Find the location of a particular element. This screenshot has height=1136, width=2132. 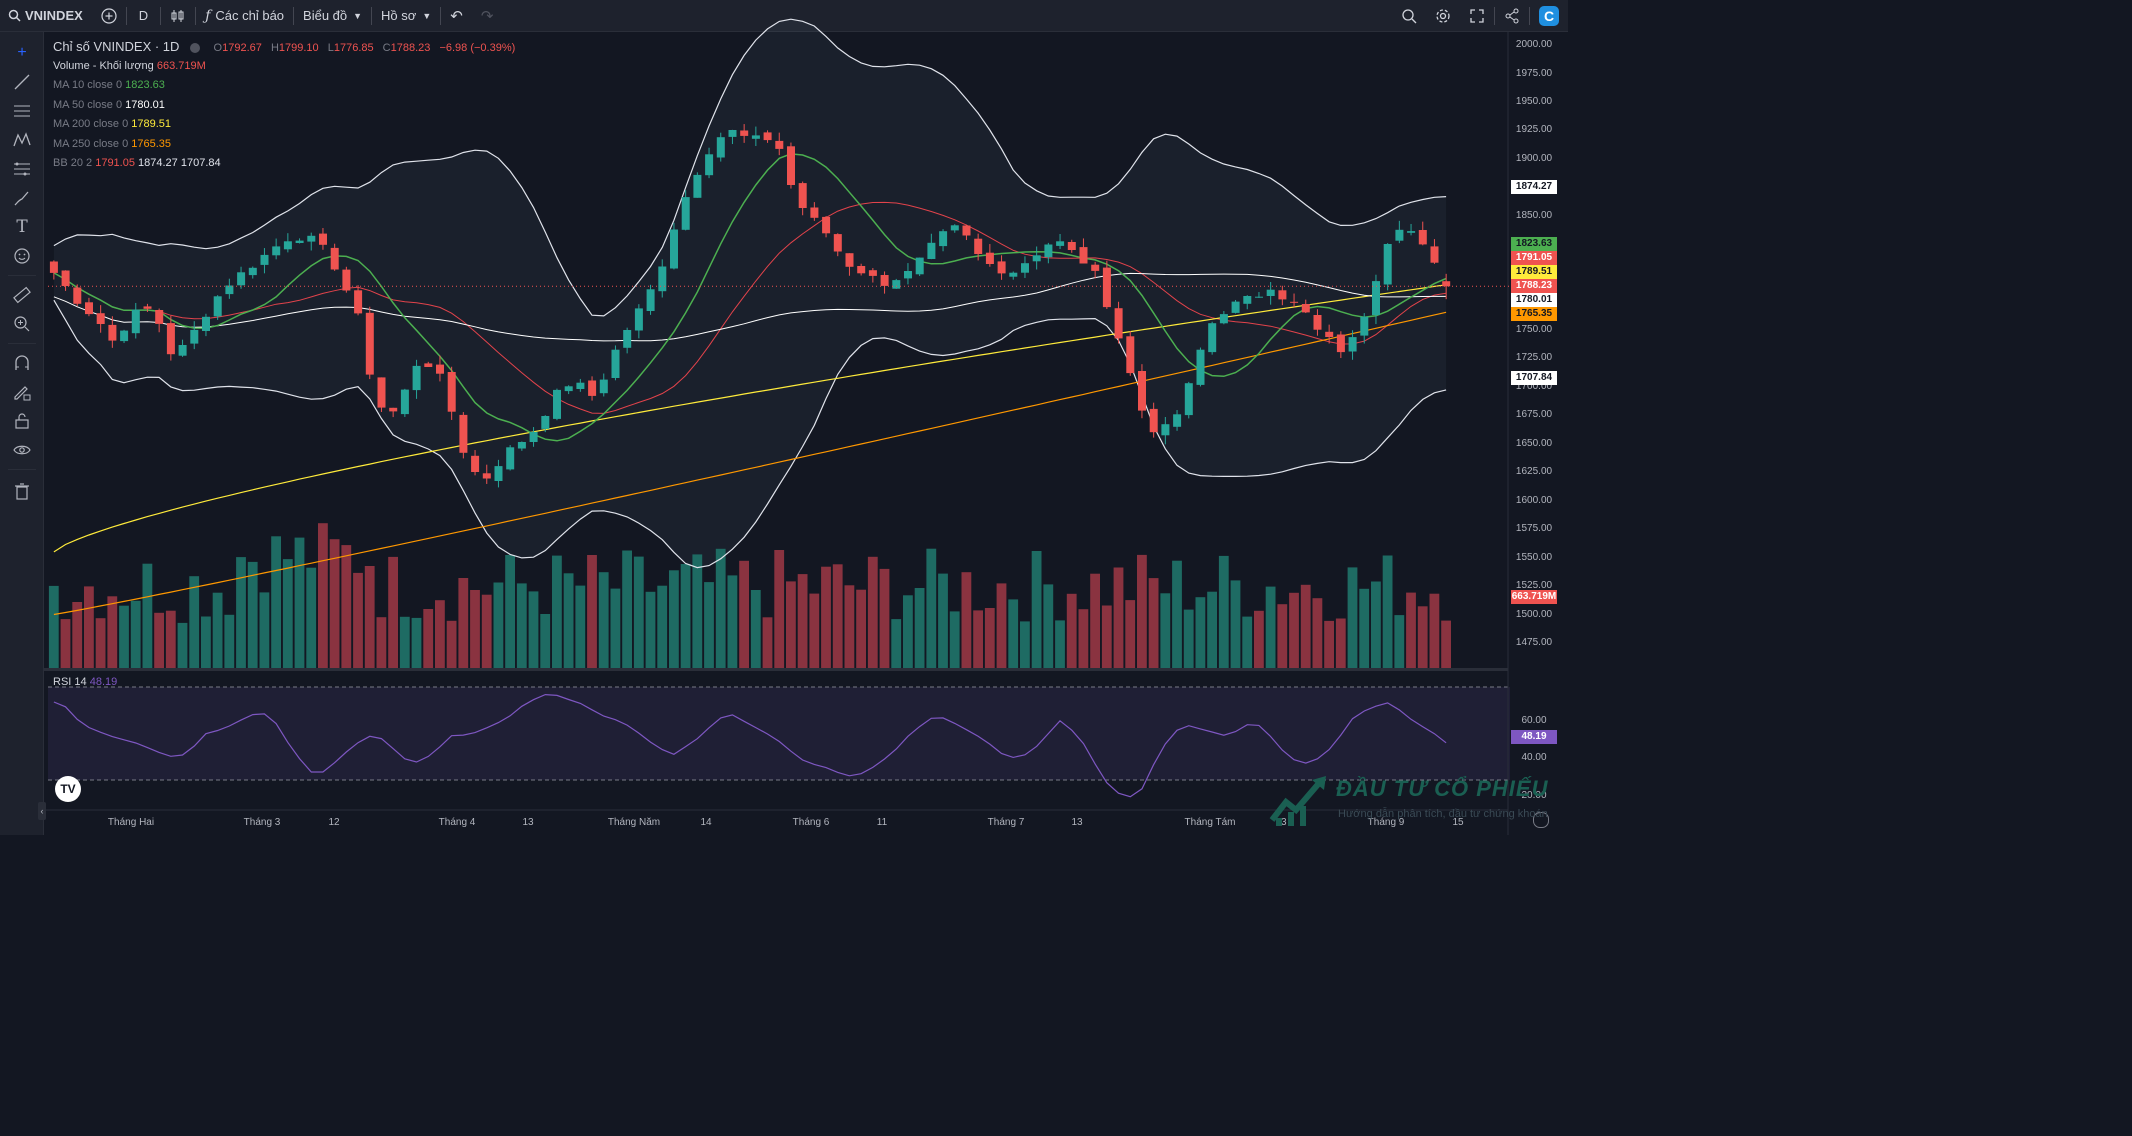

zoom-search-icon is located at coordinates (1409, 16).